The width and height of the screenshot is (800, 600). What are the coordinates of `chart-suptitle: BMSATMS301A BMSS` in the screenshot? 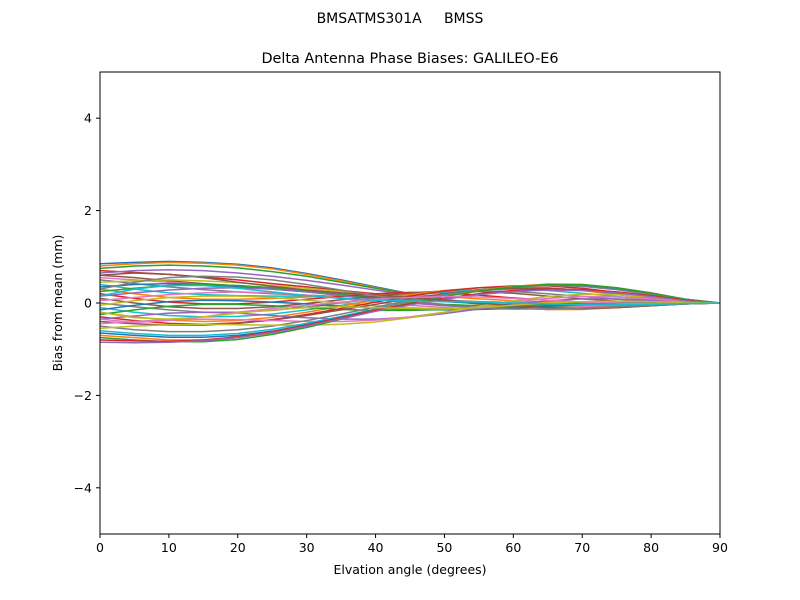 It's located at (400, 19).